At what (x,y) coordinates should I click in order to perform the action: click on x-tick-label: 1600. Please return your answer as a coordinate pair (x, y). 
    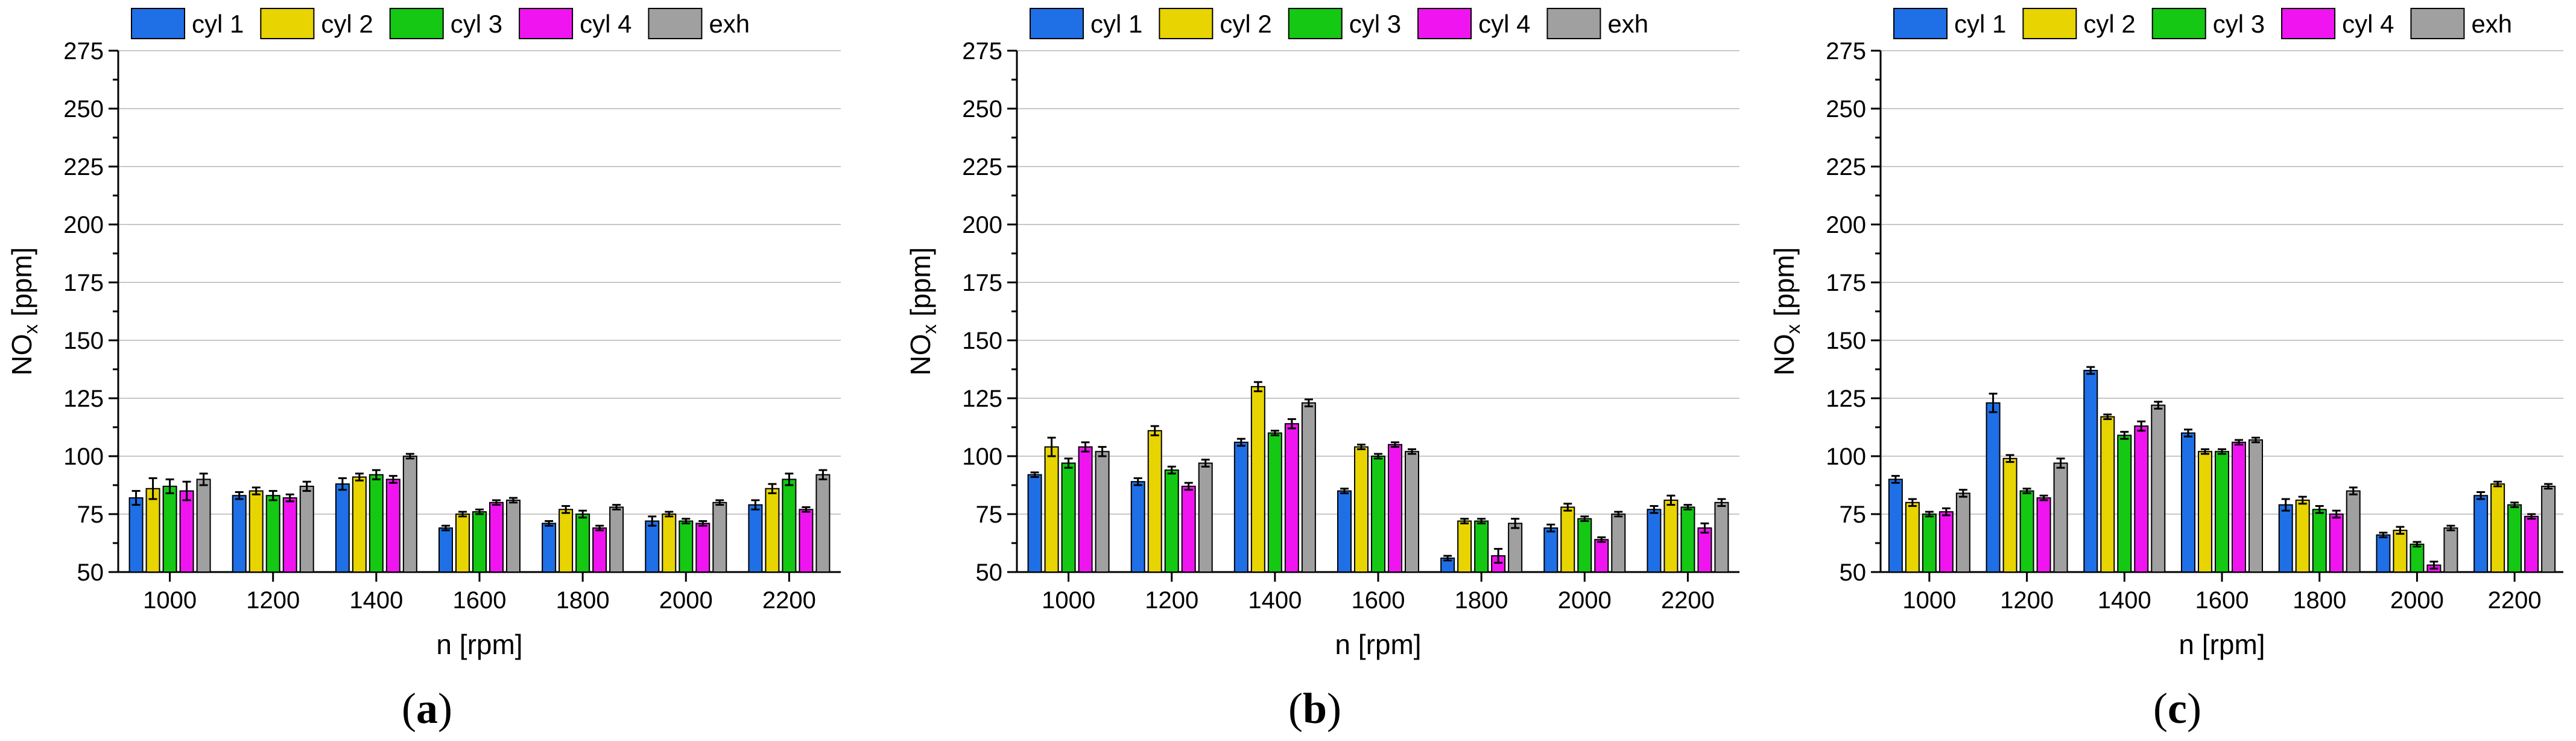
    Looking at the image, I should click on (480, 601).